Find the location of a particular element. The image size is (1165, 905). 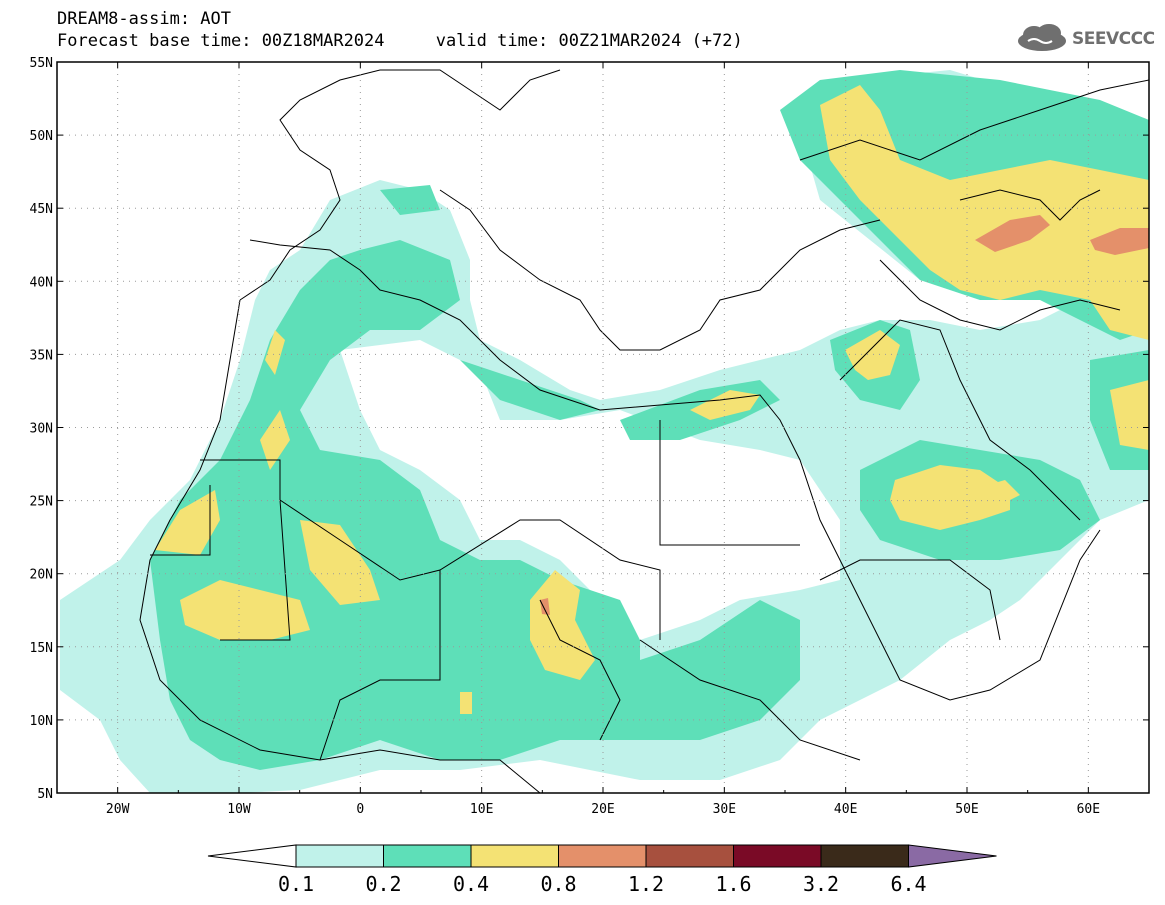

lon-label: 50E is located at coordinates (966, 809).